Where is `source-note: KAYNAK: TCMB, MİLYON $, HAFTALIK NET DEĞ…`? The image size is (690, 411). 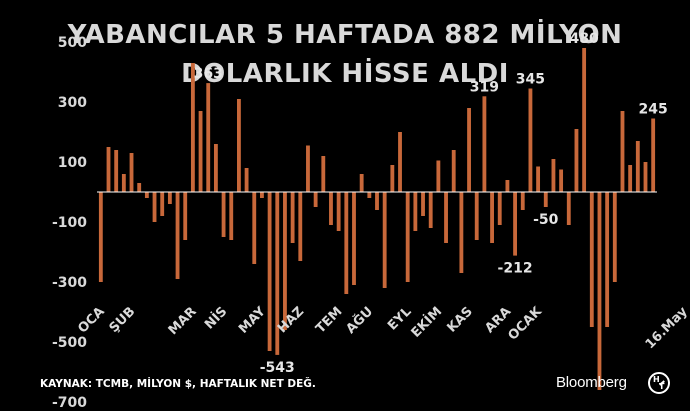 source-note: KAYNAK: TCMB, MİLYON $, HAFTALIK NET DEĞ… is located at coordinates (178, 384).